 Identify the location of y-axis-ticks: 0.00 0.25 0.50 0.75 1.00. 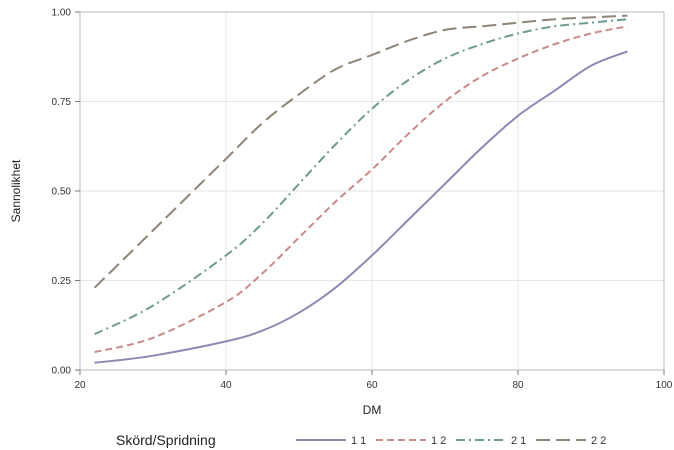
(66, 192).